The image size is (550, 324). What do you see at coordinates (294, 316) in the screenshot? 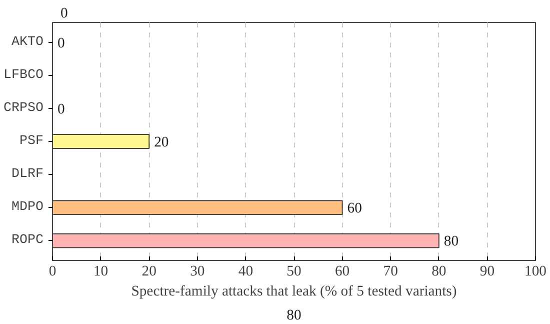
I see `text: 80` at bounding box center [294, 316].